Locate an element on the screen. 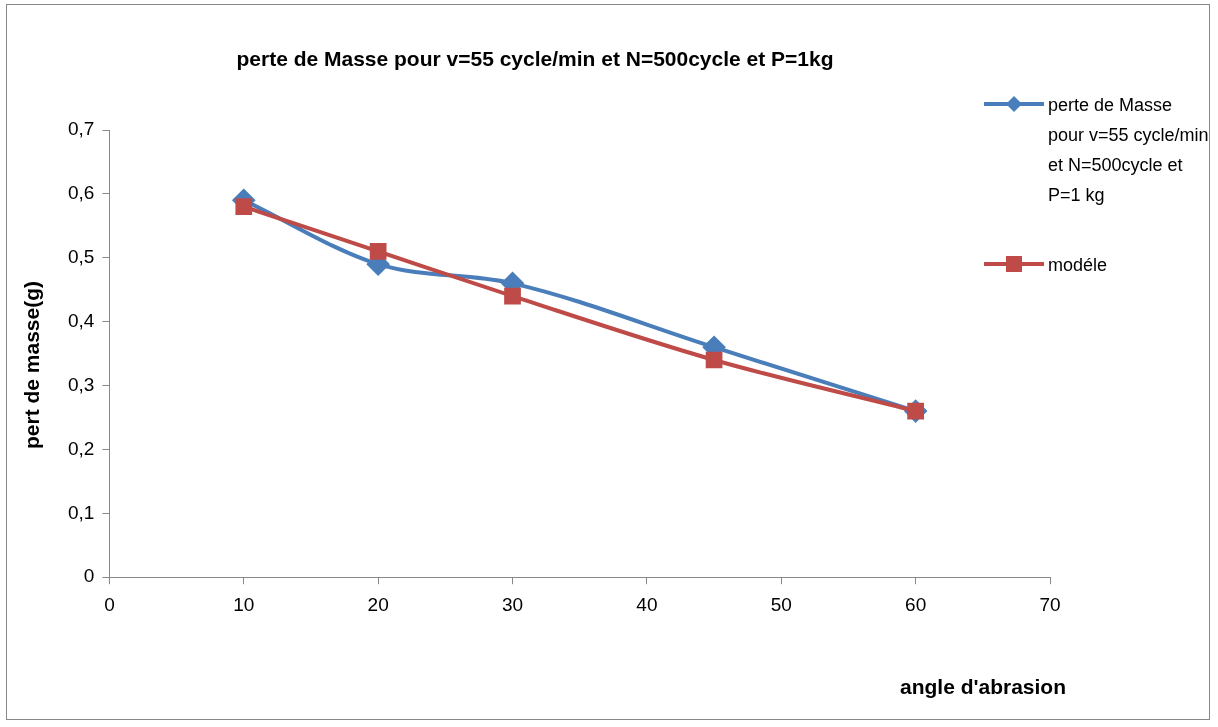 The image size is (1218, 727). x-tick-label: 30 is located at coordinates (512, 604).